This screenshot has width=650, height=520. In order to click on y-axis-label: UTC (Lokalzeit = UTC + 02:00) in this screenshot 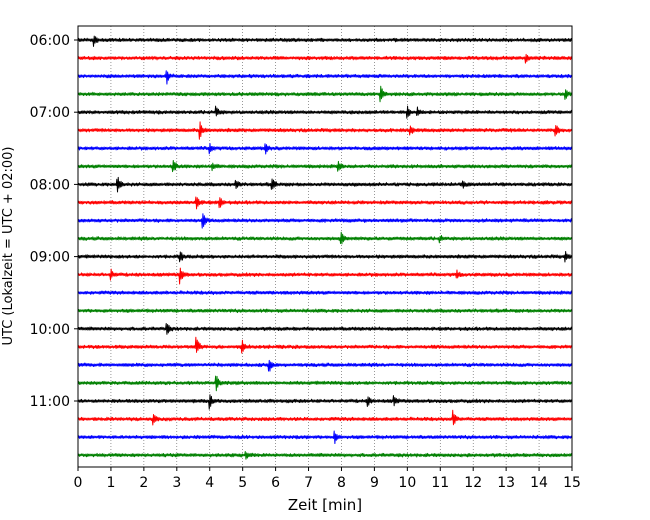, I will do `click(8, 246)`.